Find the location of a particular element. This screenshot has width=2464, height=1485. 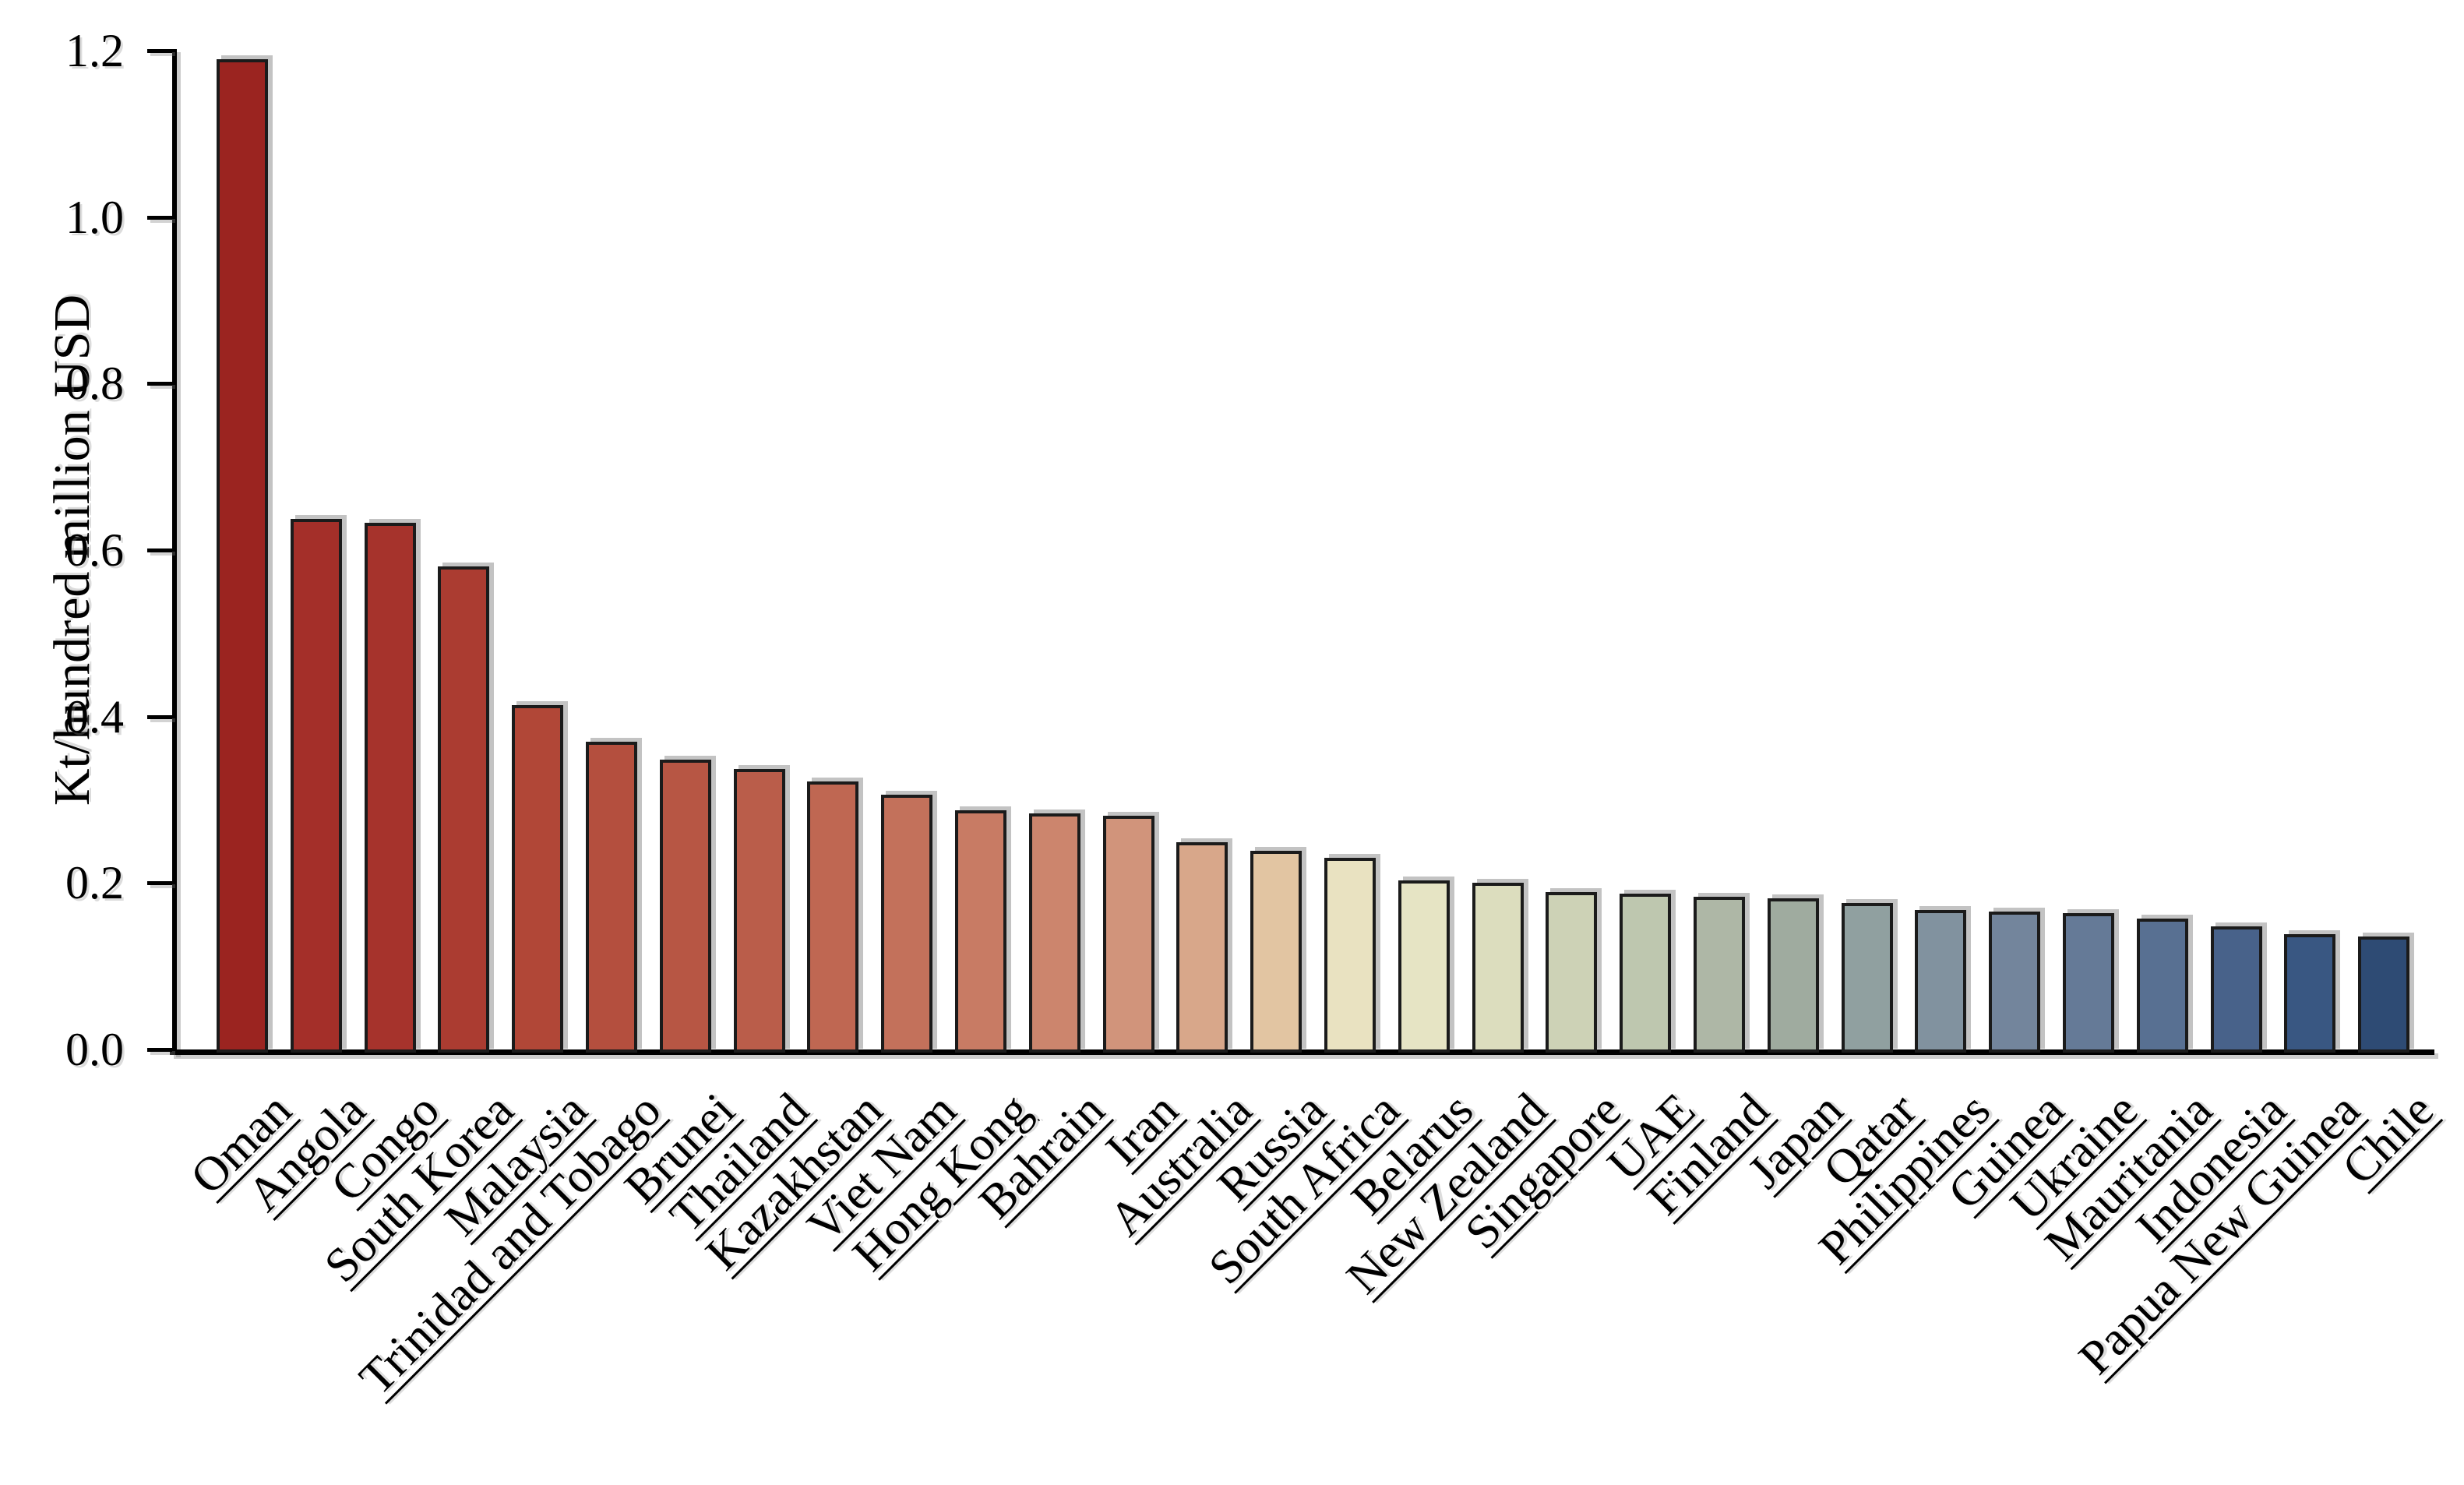

bar-papua-new-guinea is located at coordinates (2310, 993).